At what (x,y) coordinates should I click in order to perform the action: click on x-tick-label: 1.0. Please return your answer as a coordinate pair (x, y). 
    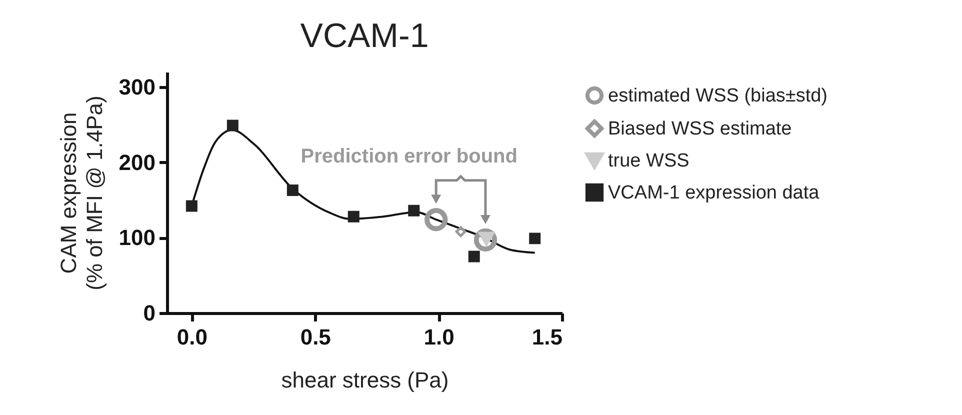
    Looking at the image, I should click on (439, 337).